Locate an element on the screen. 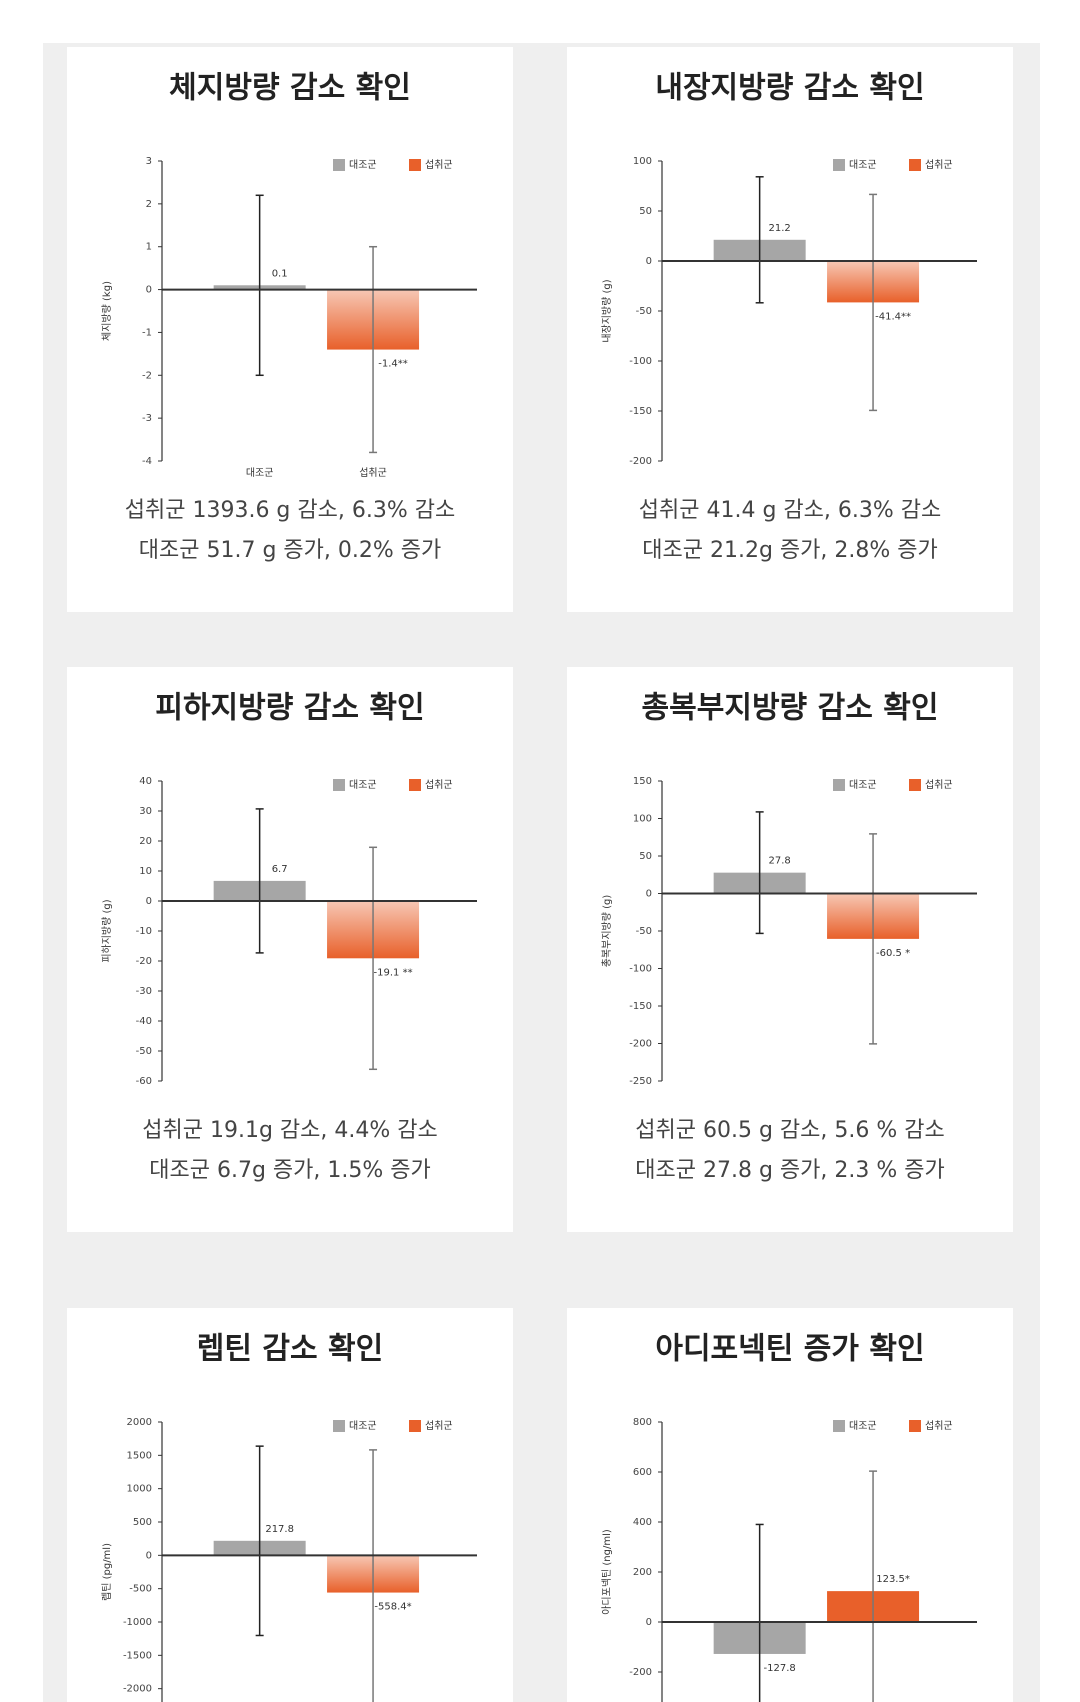 Image resolution: width=1080 pixels, height=1702 pixels. chart-title: 아디포넥틴 증가 확인 is located at coordinates (789, 1349).